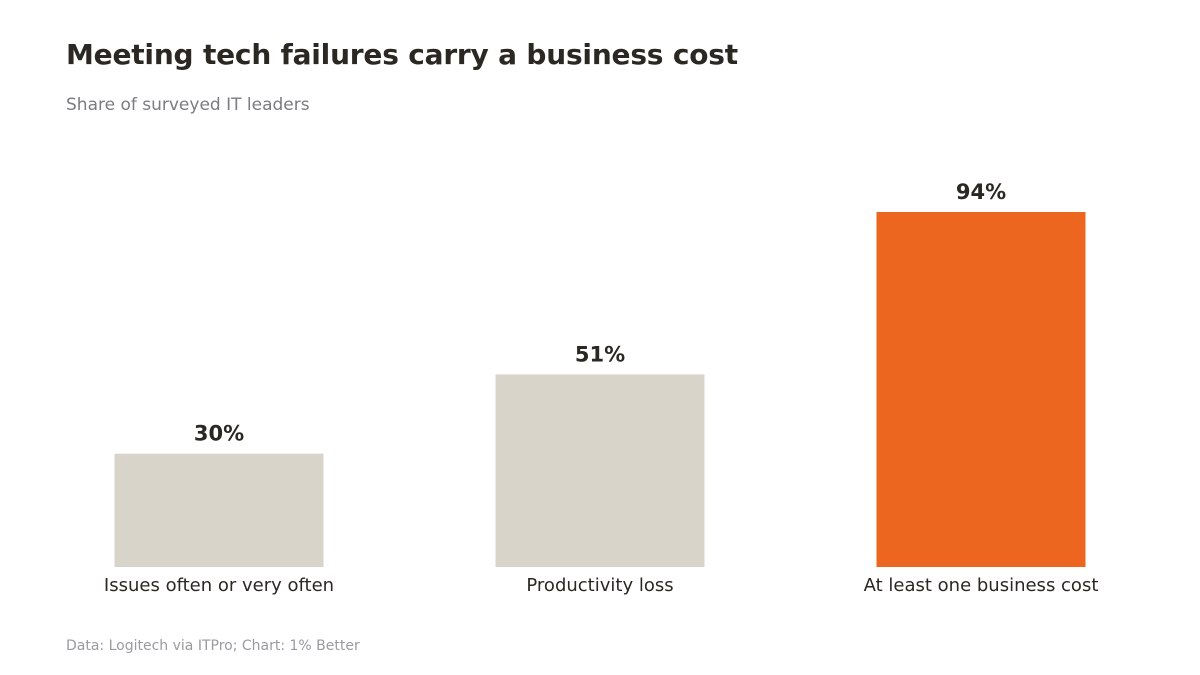 Image resolution: width=1200 pixels, height=675 pixels. What do you see at coordinates (188, 105) in the screenshot?
I see `chart-subtitle: Share of surveyed IT leaders` at bounding box center [188, 105].